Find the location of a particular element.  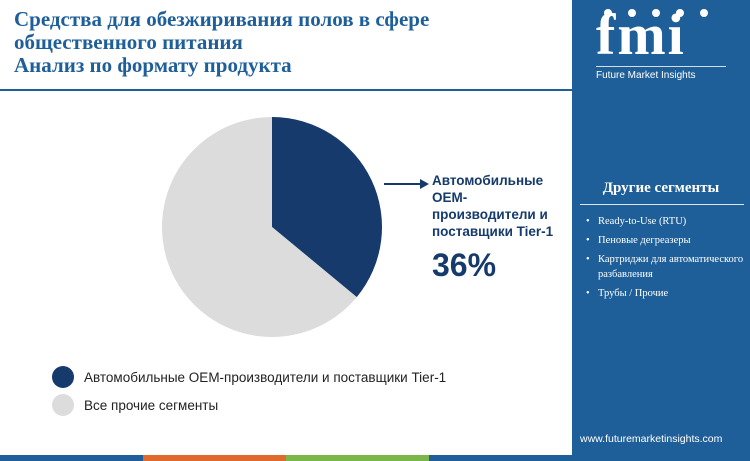

fmi-logo: fmi is located at coordinates (641, 34).